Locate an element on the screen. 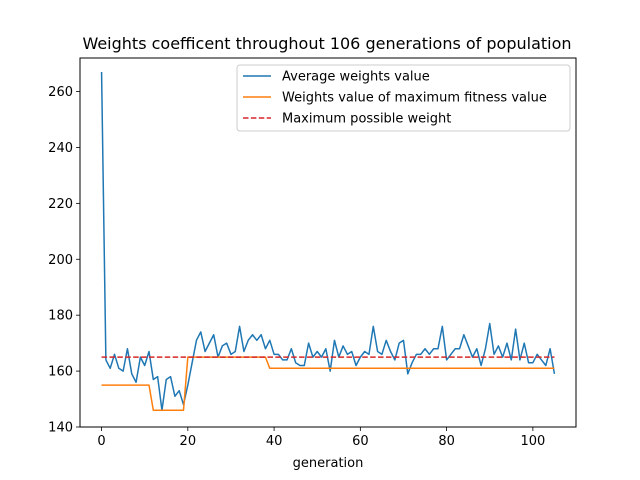  legend-label: Average weights value is located at coordinates (356, 77).